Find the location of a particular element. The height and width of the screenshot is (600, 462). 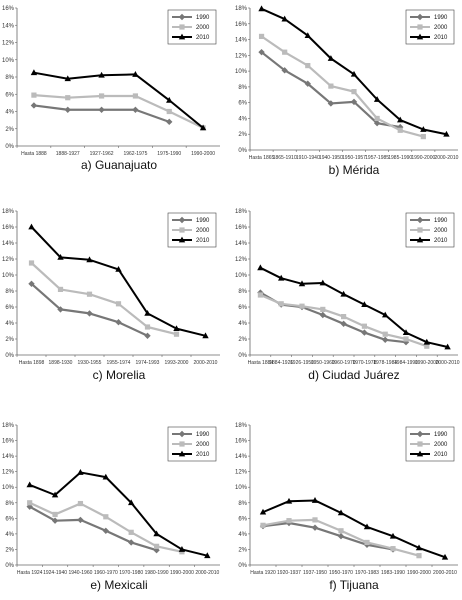

x-tick-label: Hasta 1898 is located at coordinates (32, 363).